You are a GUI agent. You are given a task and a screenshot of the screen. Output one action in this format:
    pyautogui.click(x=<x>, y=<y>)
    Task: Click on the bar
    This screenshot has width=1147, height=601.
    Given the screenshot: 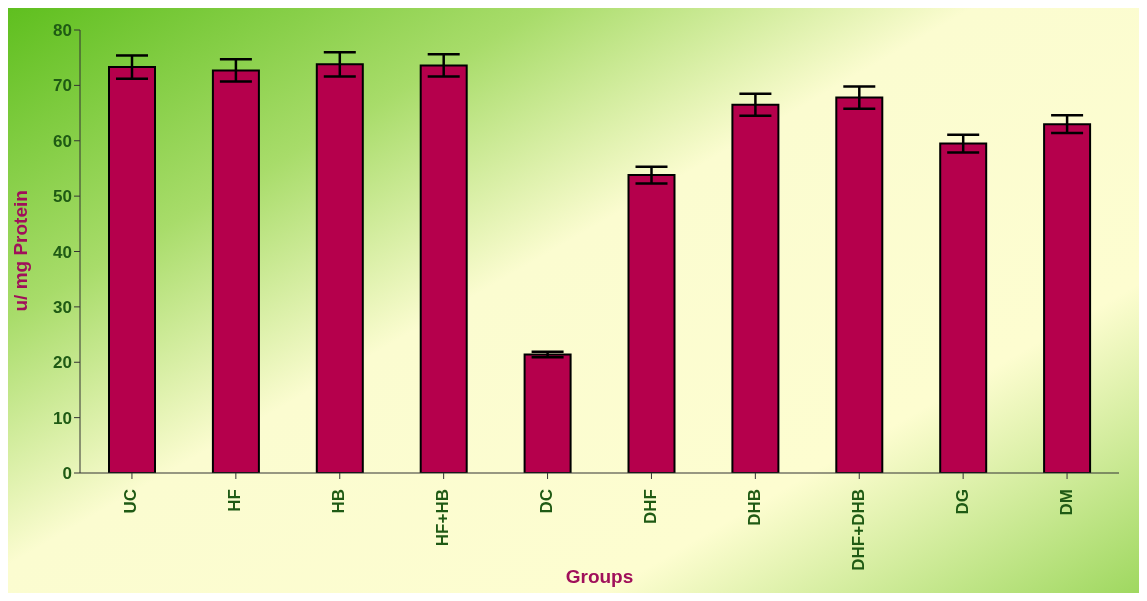 What is the action you would take?
    pyautogui.click(x=547, y=413)
    